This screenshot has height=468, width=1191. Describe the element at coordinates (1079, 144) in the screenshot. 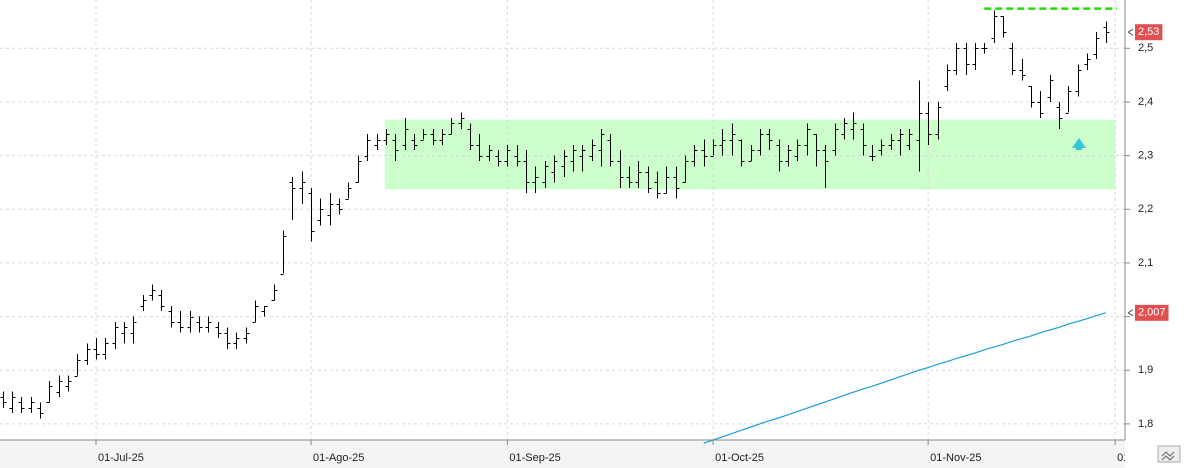

I see `up-arrow-icon` at that location.